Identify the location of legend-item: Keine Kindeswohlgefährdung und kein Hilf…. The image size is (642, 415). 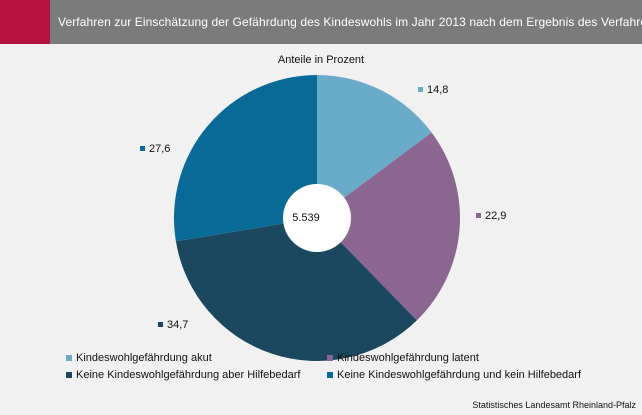
(454, 375).